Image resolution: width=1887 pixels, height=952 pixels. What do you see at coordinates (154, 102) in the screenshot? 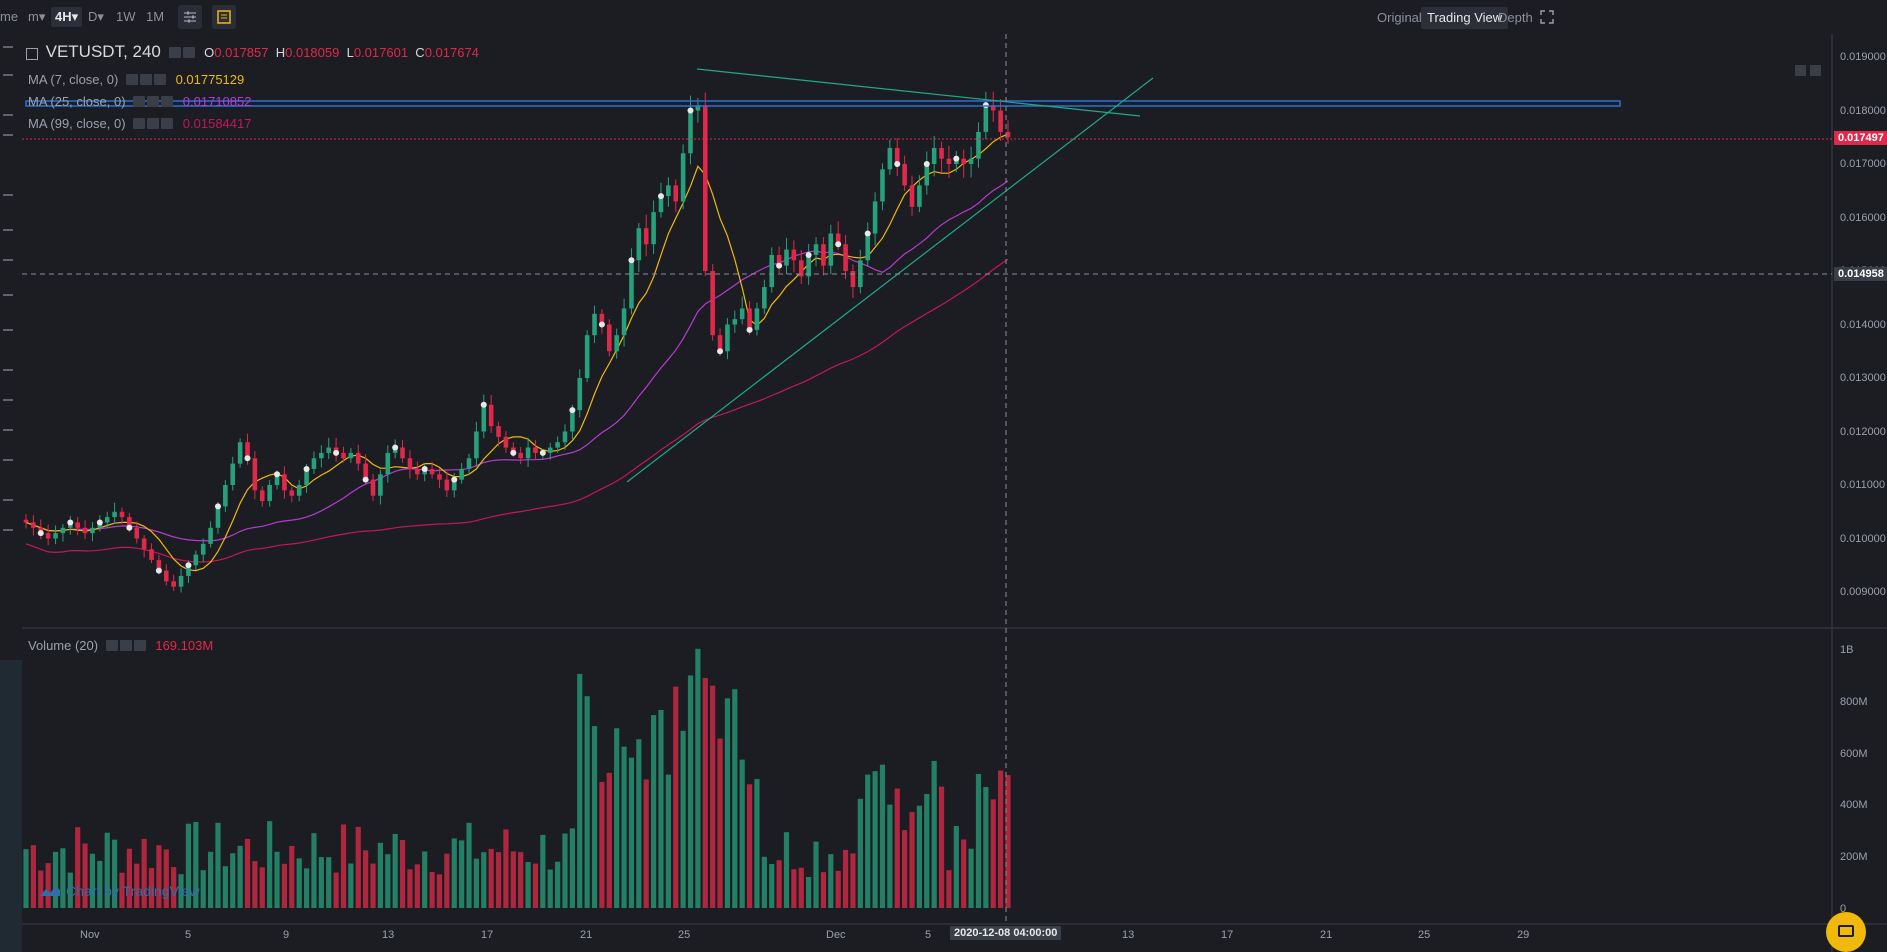
I see `ma25-buttons` at bounding box center [154, 102].